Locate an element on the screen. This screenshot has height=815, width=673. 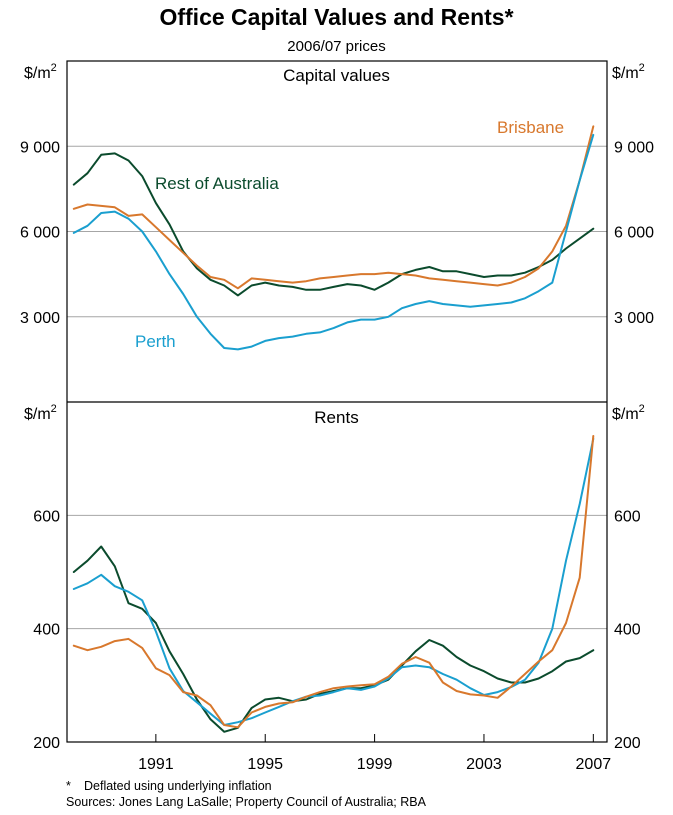
panel-title-rents: Rents is located at coordinates (336, 417).